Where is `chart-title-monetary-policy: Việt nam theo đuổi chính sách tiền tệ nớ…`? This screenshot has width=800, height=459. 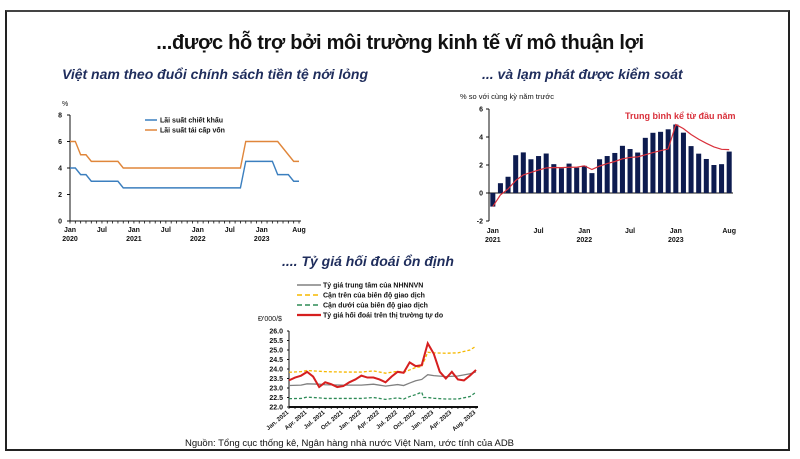
chart-title-monetary-policy: Việt nam theo đuổi chính sách tiền tệ nớ… is located at coordinates (215, 74).